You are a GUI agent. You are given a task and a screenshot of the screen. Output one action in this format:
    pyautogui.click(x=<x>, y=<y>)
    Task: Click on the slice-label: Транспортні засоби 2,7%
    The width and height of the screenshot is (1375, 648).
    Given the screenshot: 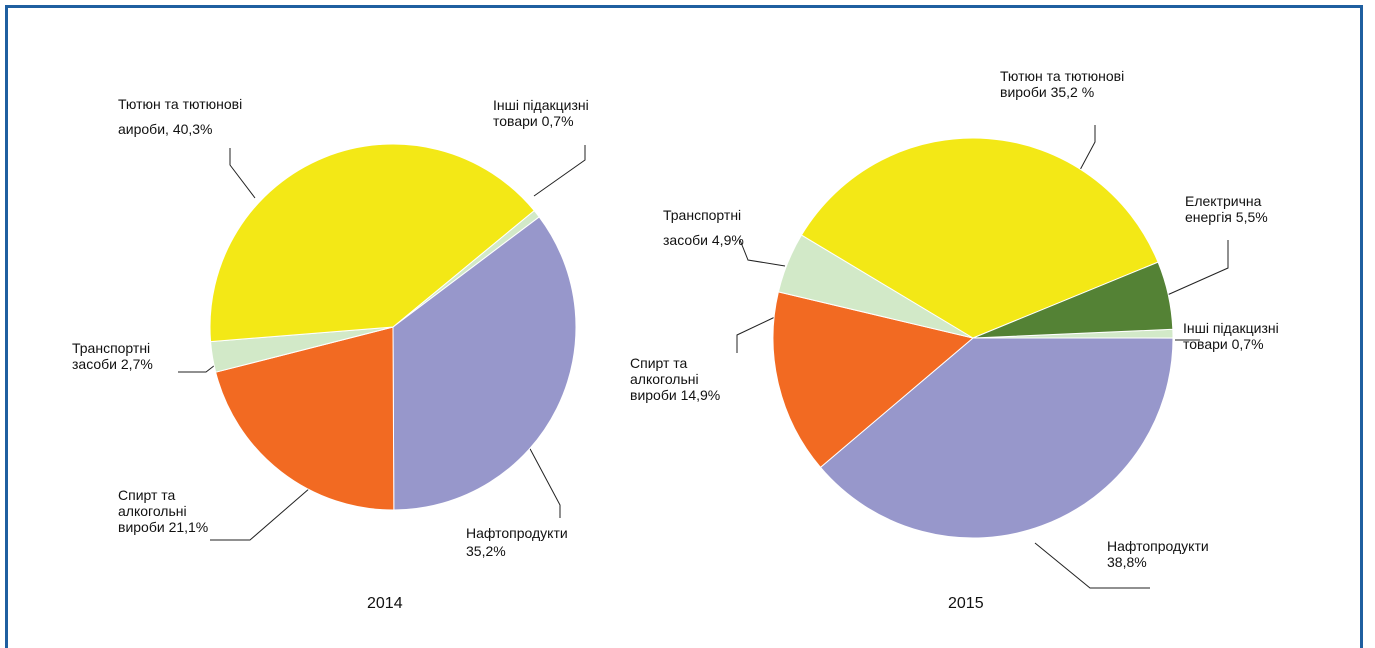 What is the action you would take?
    pyautogui.click(x=122, y=356)
    